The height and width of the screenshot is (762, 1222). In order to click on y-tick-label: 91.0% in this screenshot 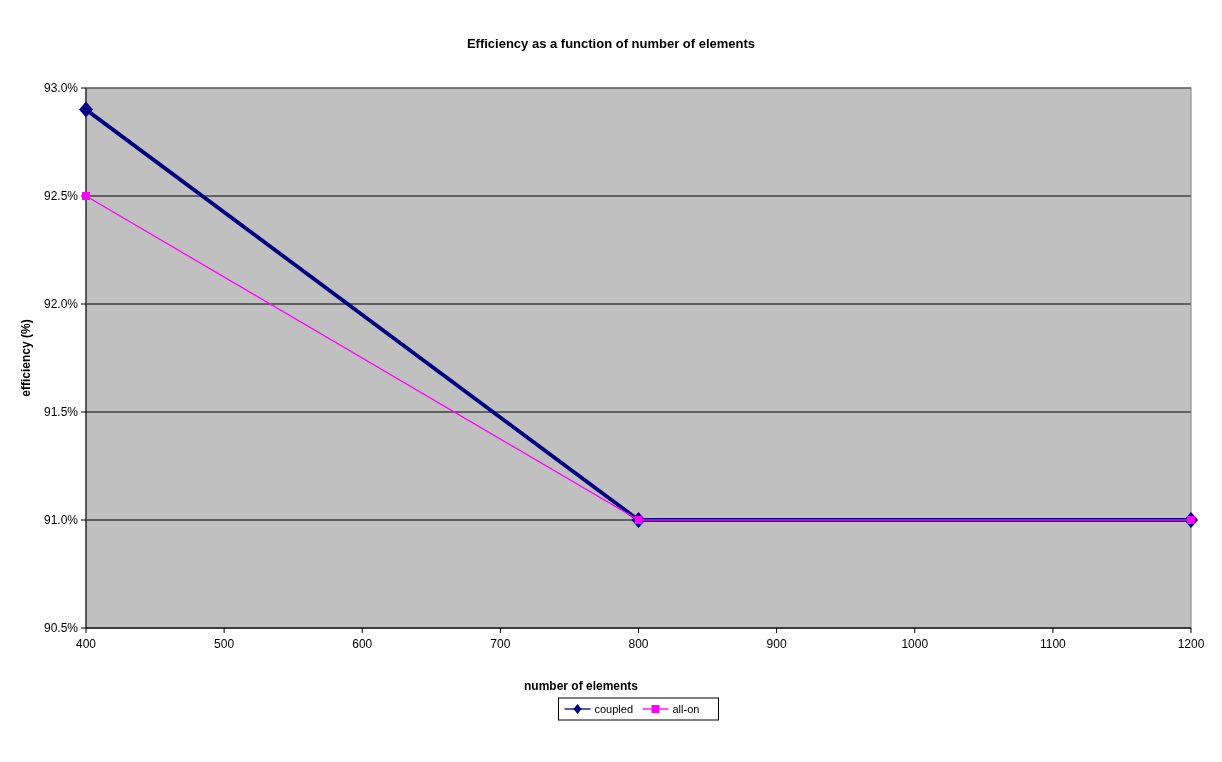, I will do `click(61, 520)`.